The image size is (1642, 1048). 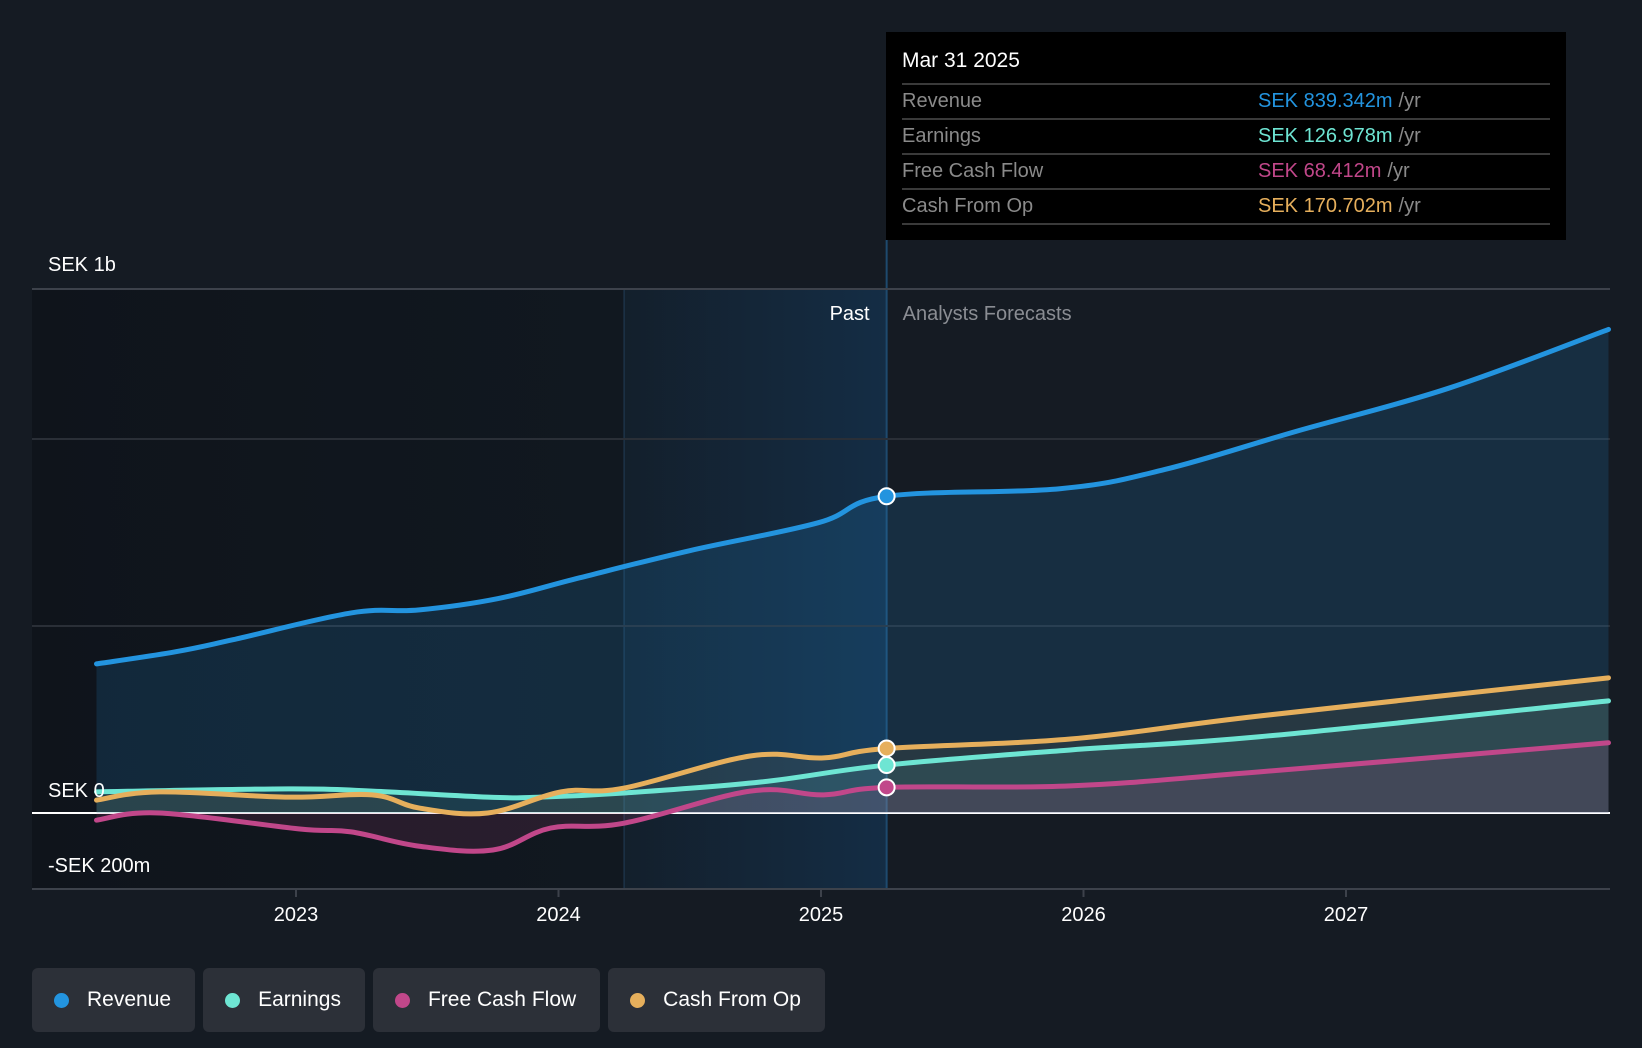 I want to click on tooltip-value: SEK 68.412m, so click(x=1320, y=171).